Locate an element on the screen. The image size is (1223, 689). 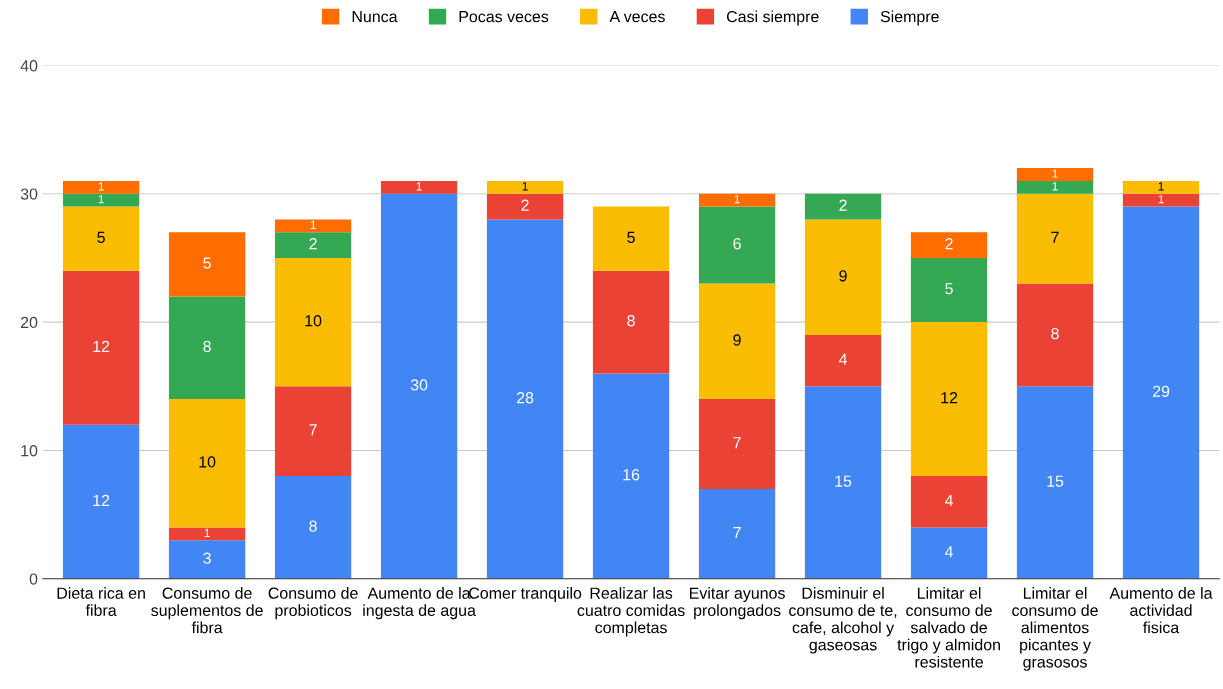
y-tick-label: 10 is located at coordinates (29, 451).